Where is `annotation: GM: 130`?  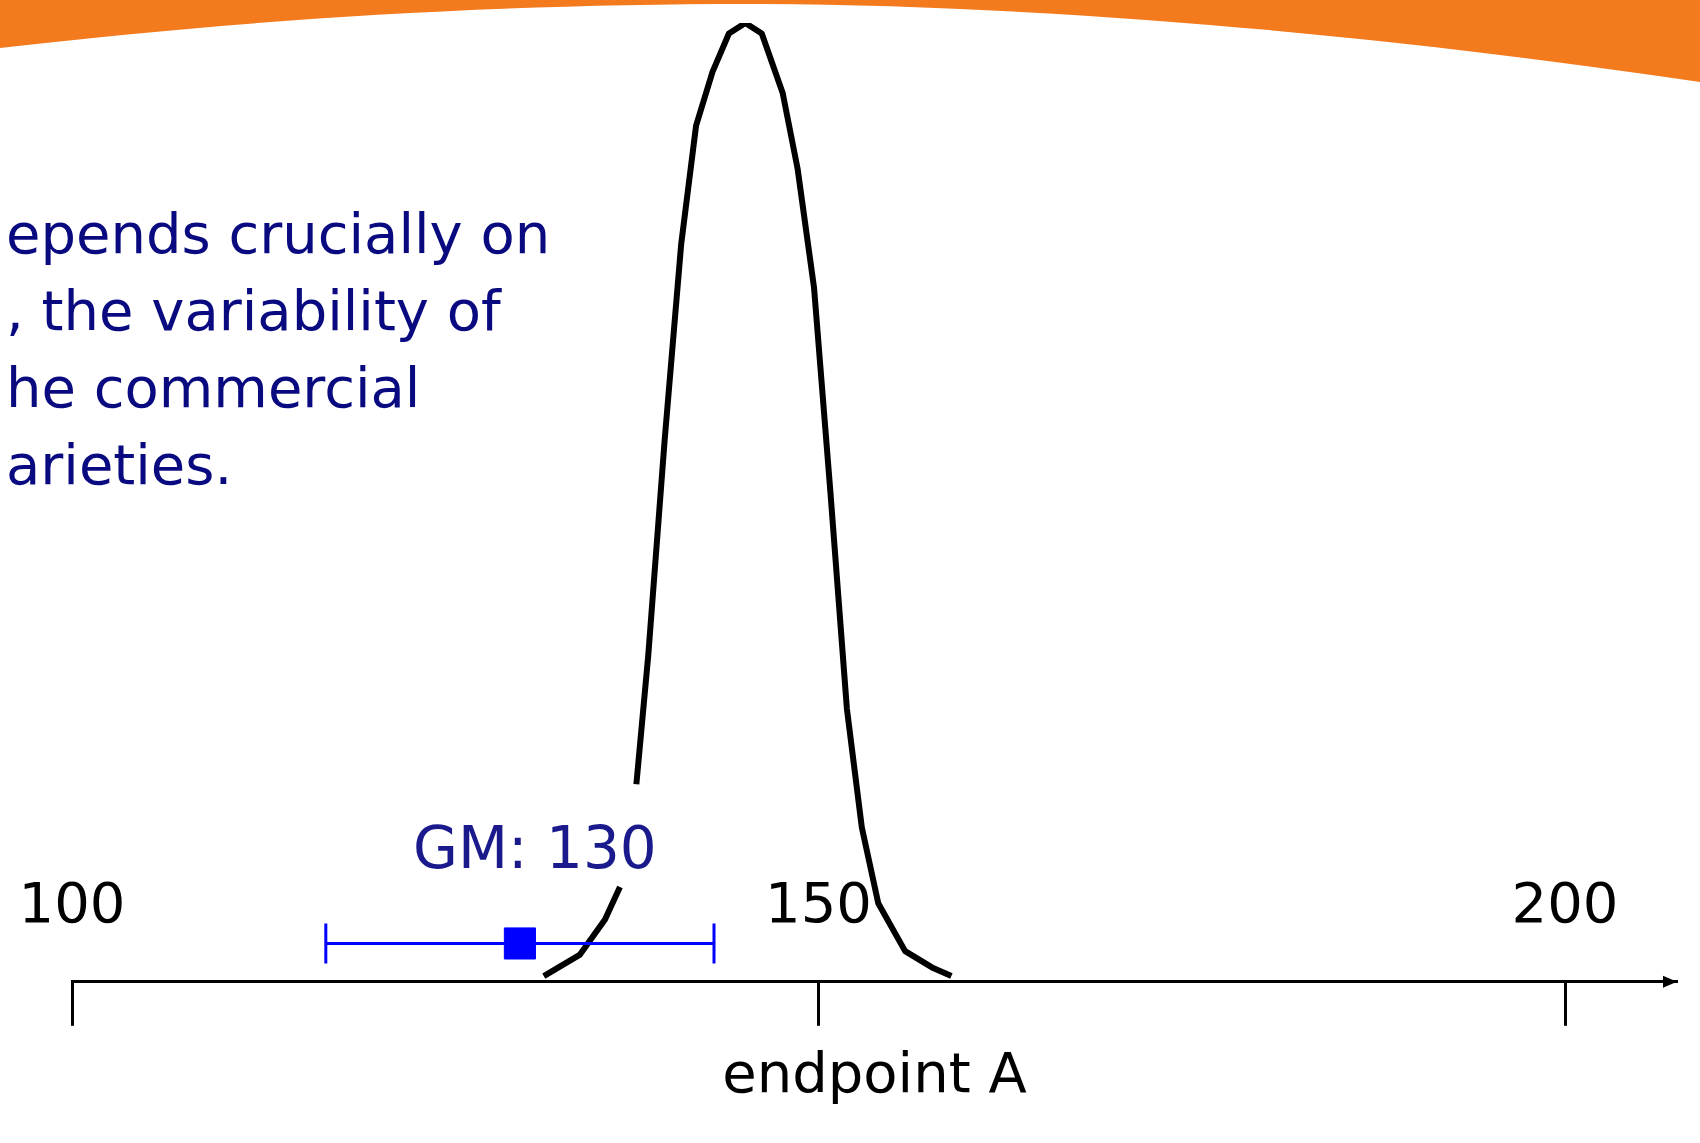 annotation: GM: 130 is located at coordinates (535, 848).